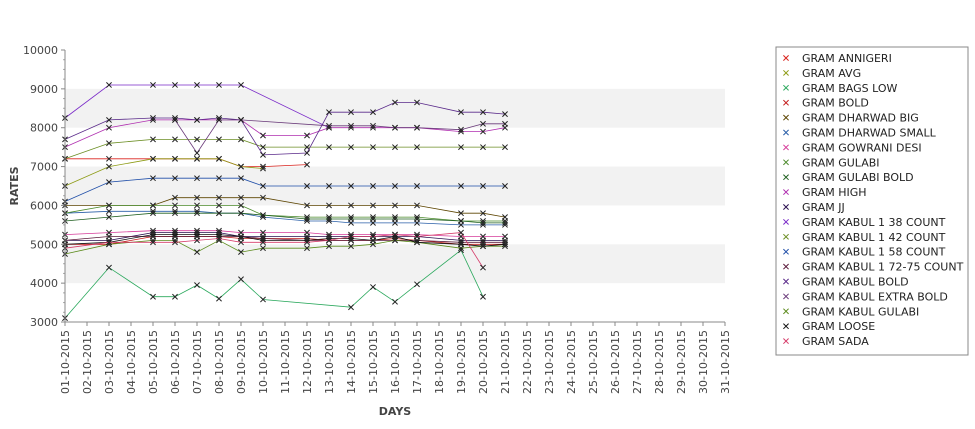 Image resolution: width=975 pixels, height=429 pixels. What do you see at coordinates (864, 237) in the screenshot?
I see `legend-item: GRAM KABUL 1 42 COUNT` at bounding box center [864, 237].